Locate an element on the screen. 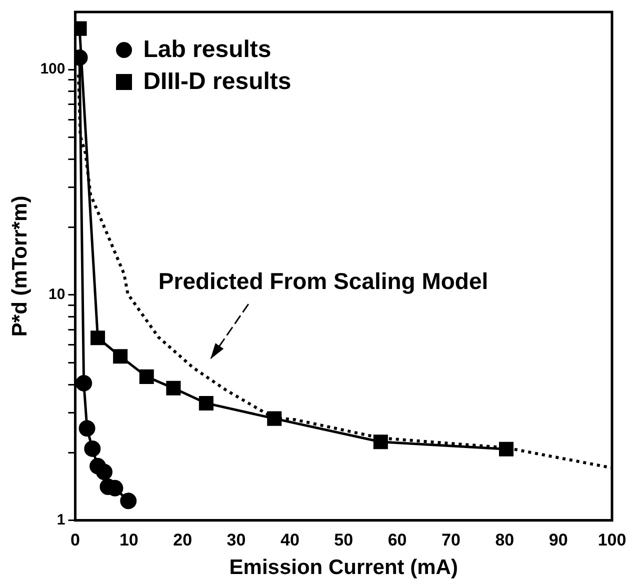 This screenshot has width=642, height=585. legend-label: Lab results is located at coordinates (207, 50).